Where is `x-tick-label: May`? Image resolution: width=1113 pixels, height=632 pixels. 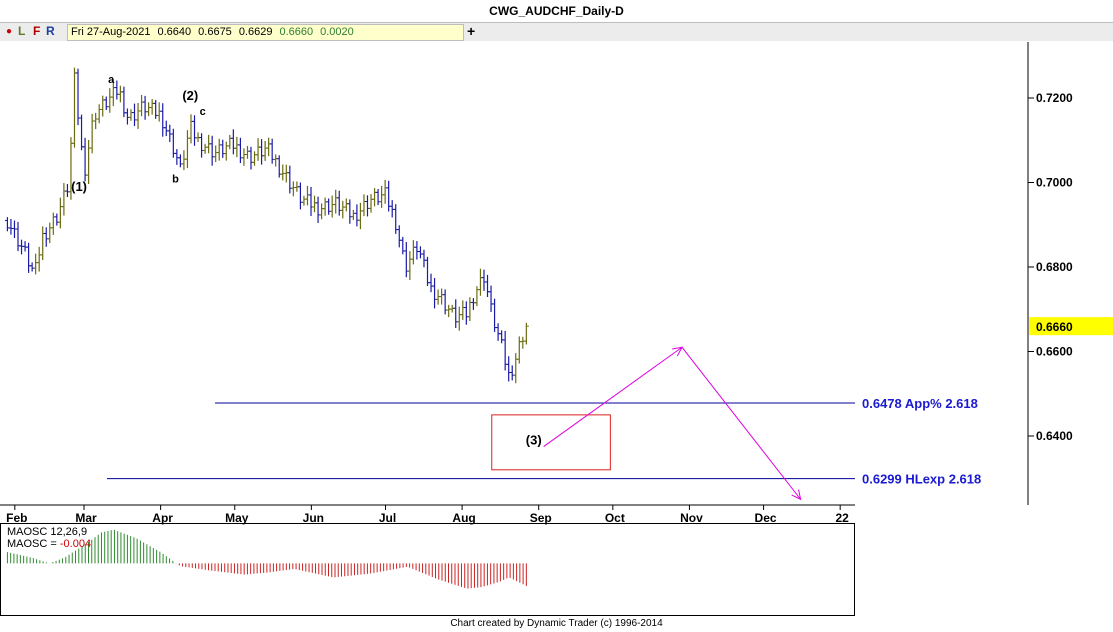 x-tick-label: May is located at coordinates (237, 518).